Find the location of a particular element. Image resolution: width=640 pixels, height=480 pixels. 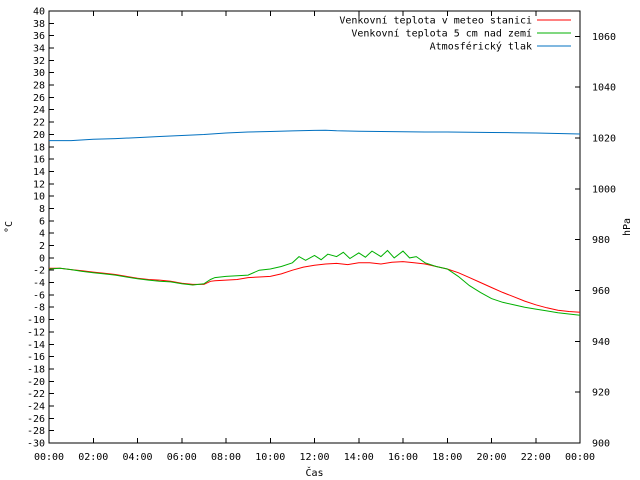

y-left-tick-label: 10 is located at coordinates (39, 197).